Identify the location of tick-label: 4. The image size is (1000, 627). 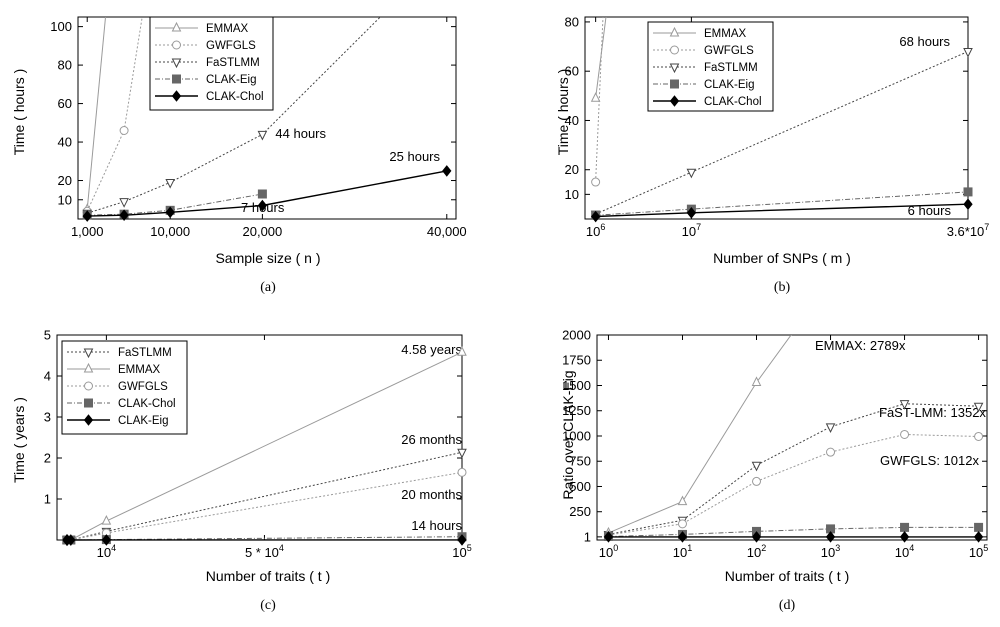
(47, 376).